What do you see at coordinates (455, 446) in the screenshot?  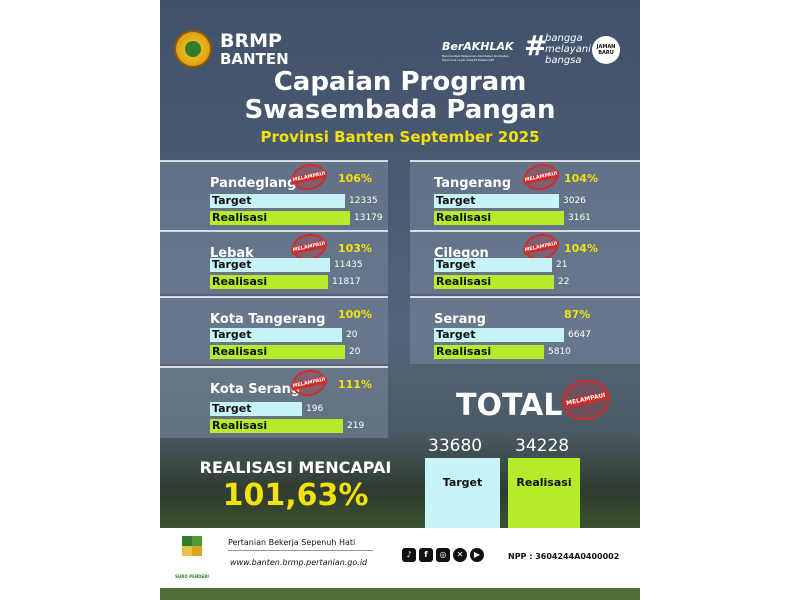 I see `total-target-value: 33680` at bounding box center [455, 446].